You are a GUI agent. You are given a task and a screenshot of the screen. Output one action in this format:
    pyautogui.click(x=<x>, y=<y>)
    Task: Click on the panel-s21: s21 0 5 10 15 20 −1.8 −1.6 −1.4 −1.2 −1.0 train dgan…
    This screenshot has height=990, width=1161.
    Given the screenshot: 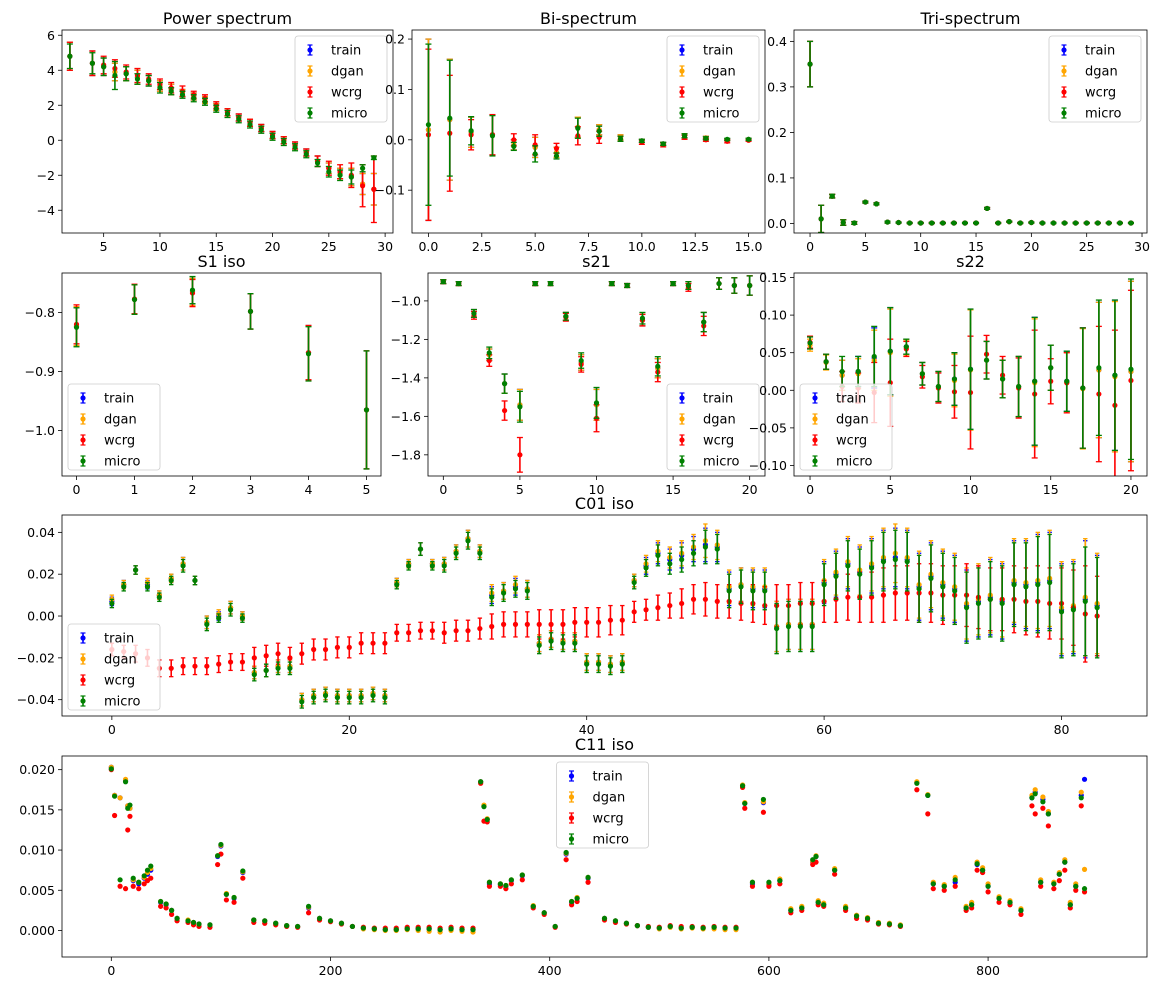 What is the action you would take?
    pyautogui.click(x=578, y=374)
    